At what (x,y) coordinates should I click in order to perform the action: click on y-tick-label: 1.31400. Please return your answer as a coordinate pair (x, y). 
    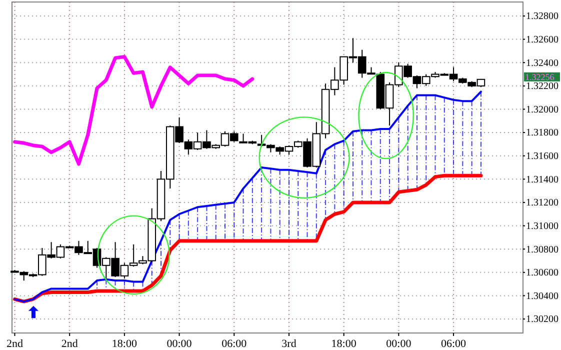
    Looking at the image, I should click on (542, 180).